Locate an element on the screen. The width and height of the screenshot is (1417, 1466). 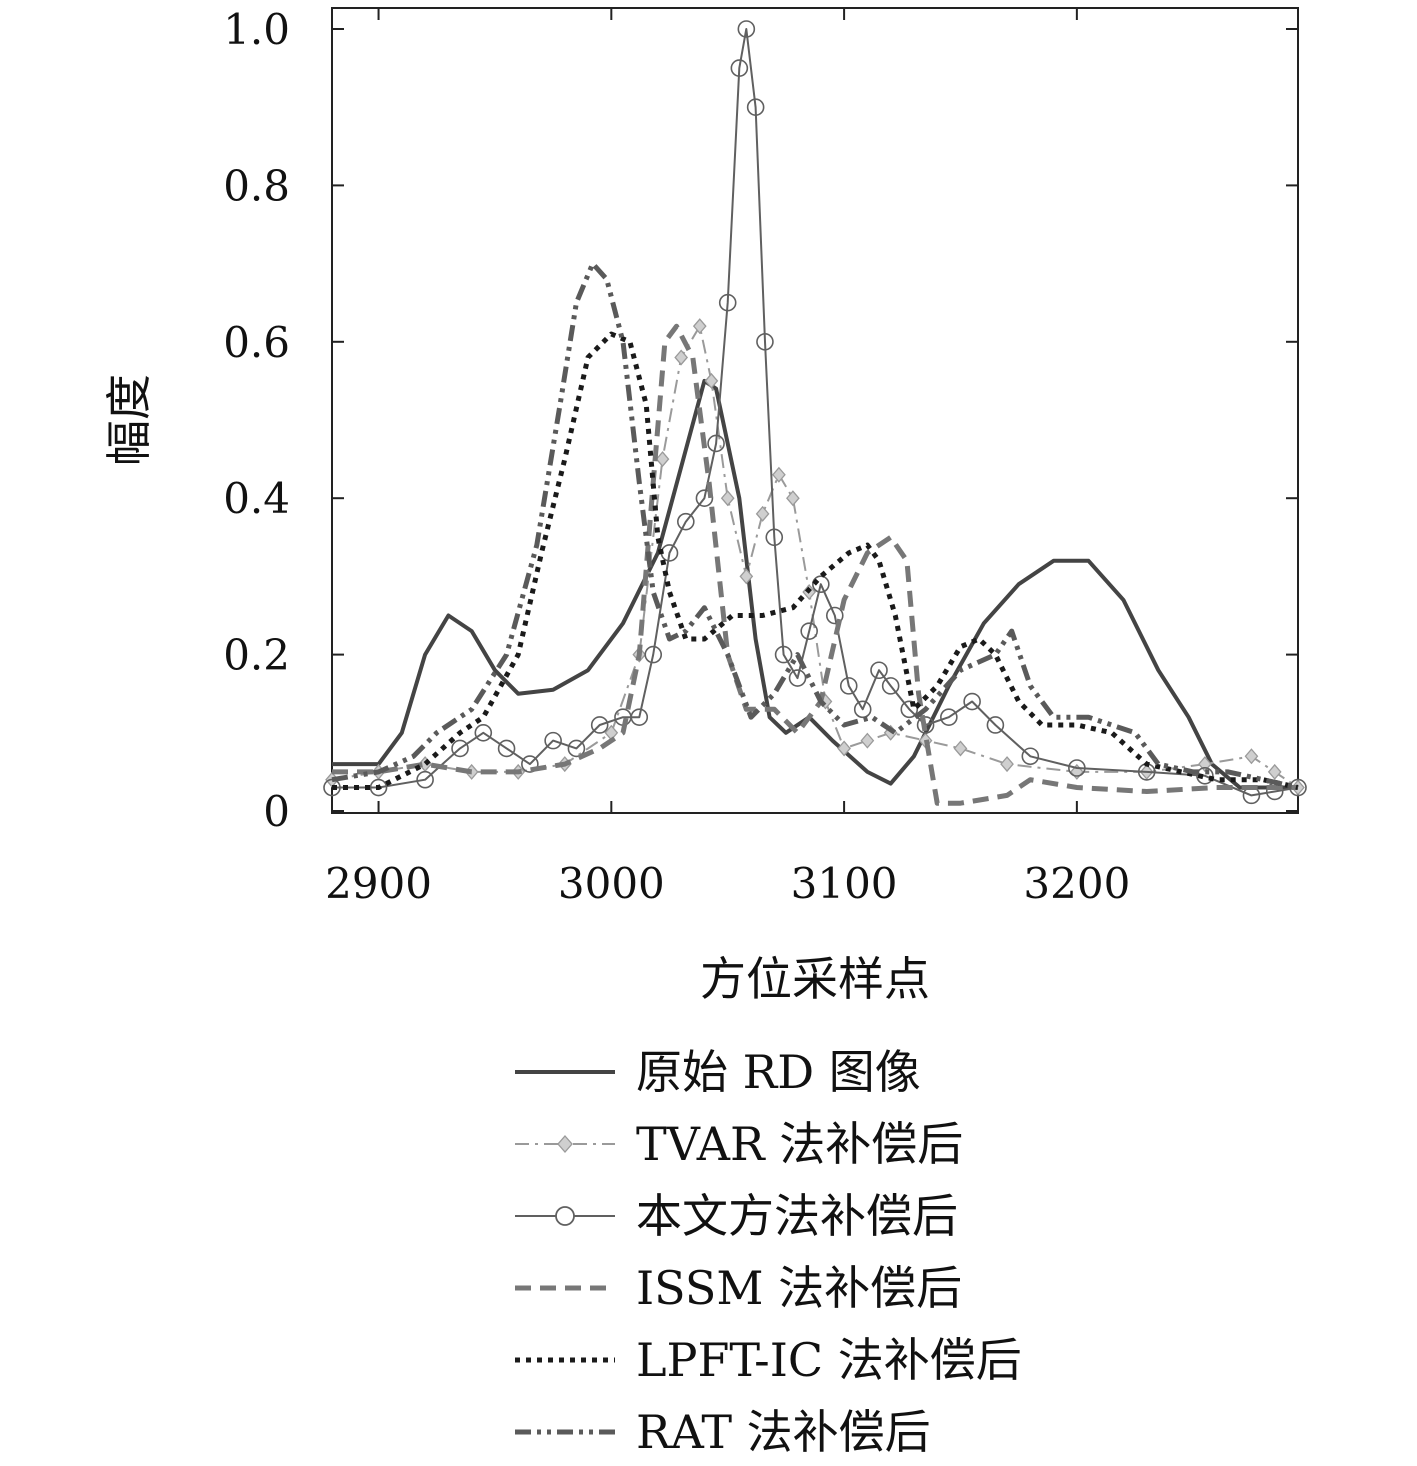
legend-item: ISSM 法补偿后 is located at coordinates (738, 1288).